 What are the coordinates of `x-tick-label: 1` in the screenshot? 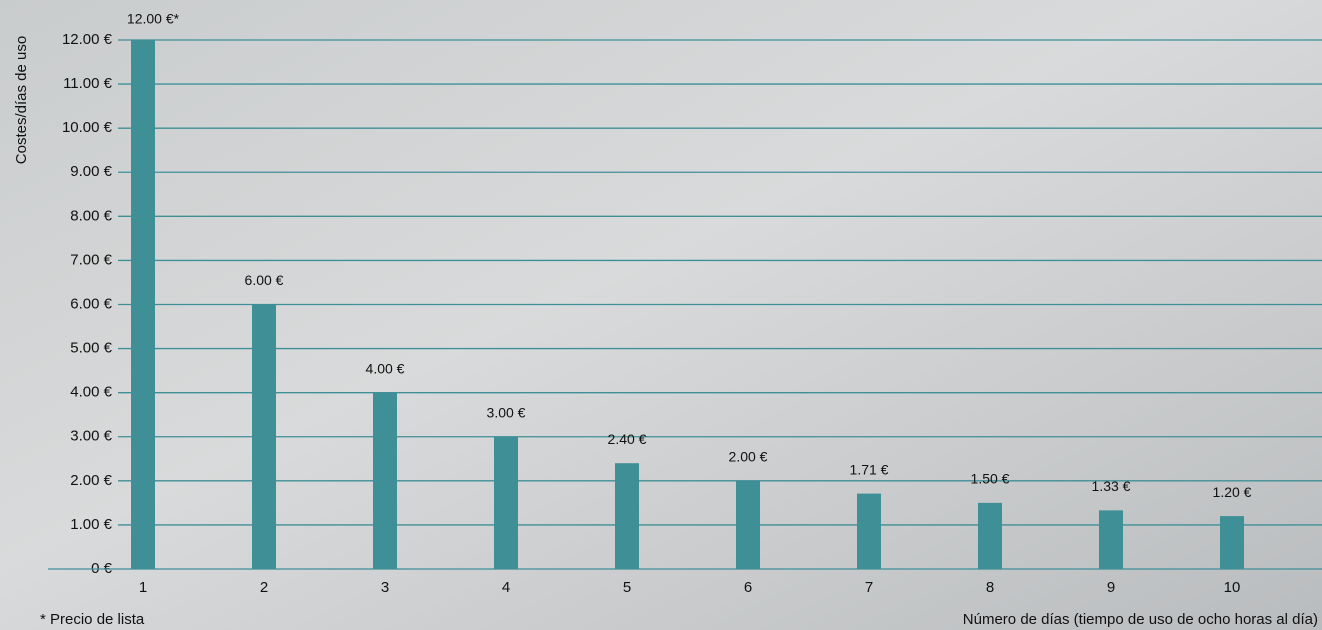 It's located at (143, 587).